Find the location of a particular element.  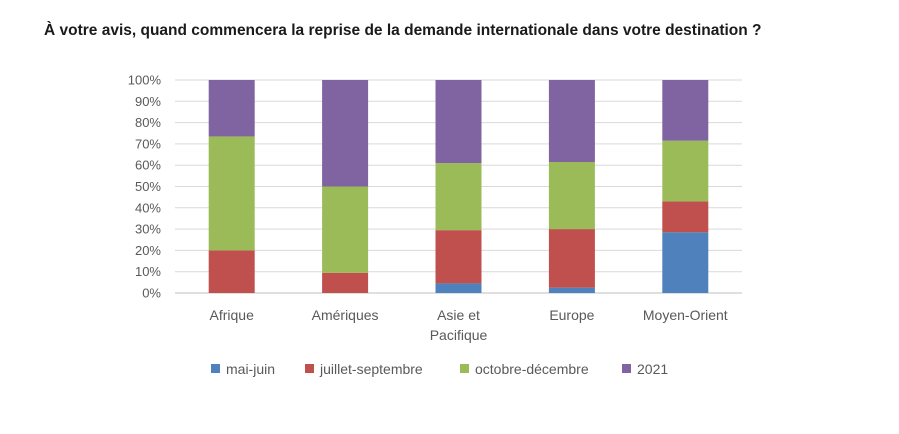

y-tick-label: 70% is located at coordinates (148, 143).